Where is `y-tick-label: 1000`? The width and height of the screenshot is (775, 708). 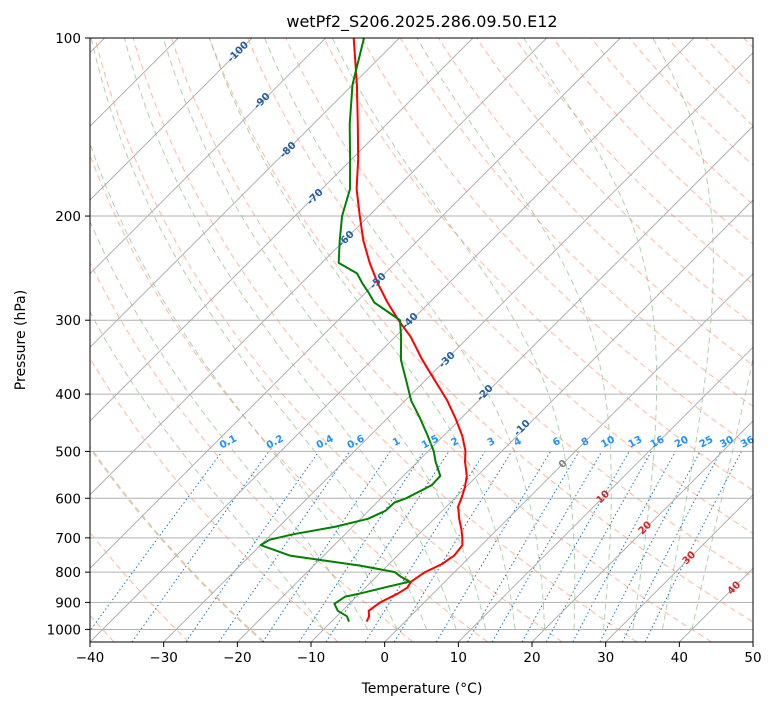 y-tick-label: 1000 is located at coordinates (64, 630).